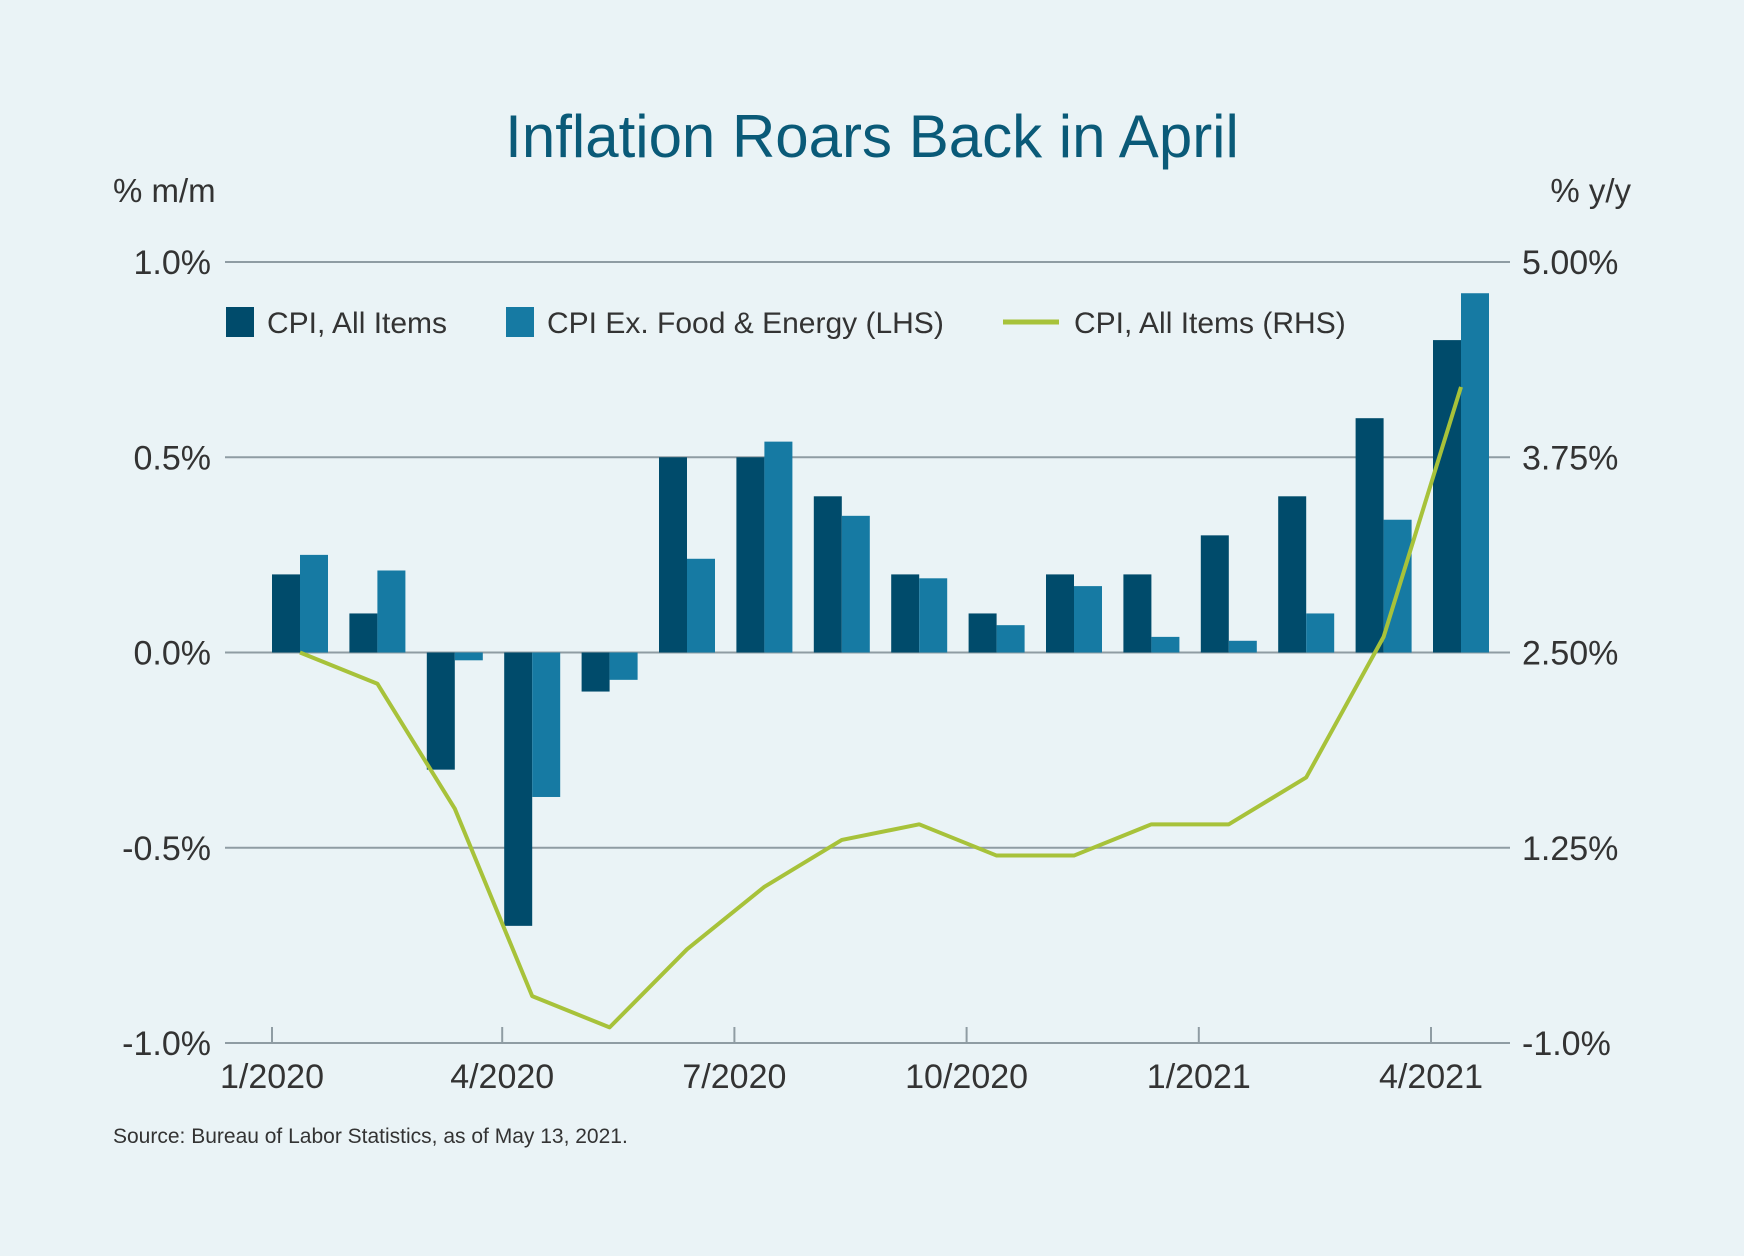  Describe the element at coordinates (520, 322) in the screenshot. I see `legend-swatch-cpi-core` at that location.